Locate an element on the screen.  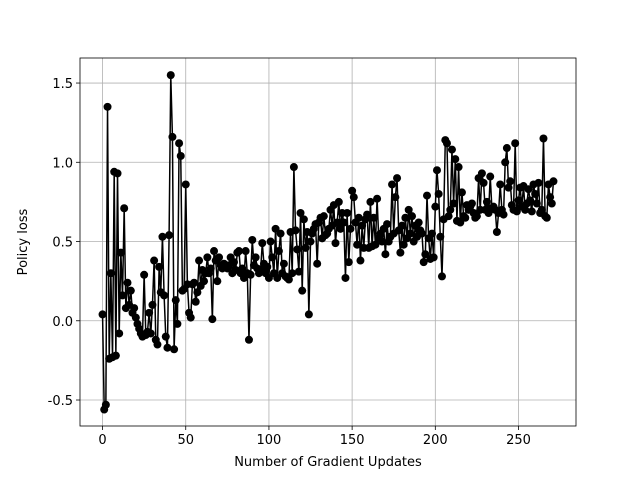
y-tick-label: 1.0 is located at coordinates (62, 163).